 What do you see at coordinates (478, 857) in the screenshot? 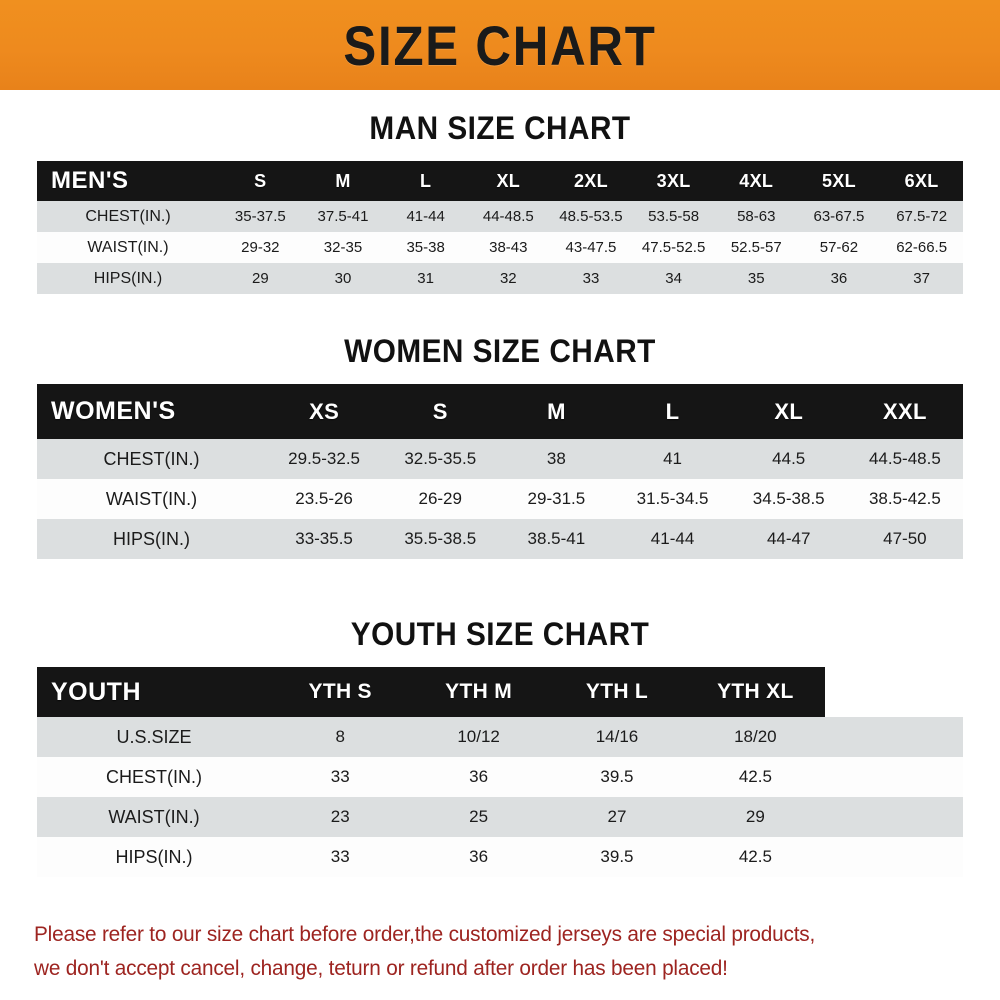
I see `youth-cell-3-1: 36` at bounding box center [478, 857].